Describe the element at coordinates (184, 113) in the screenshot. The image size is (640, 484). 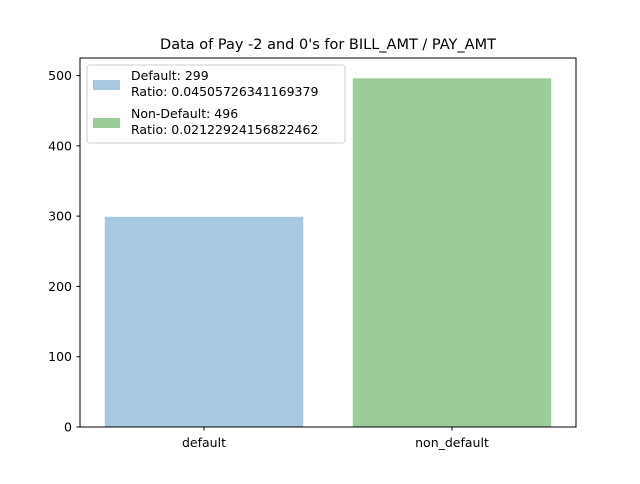
I see `legend-label-non-default-count: Non-Default: 496` at that location.